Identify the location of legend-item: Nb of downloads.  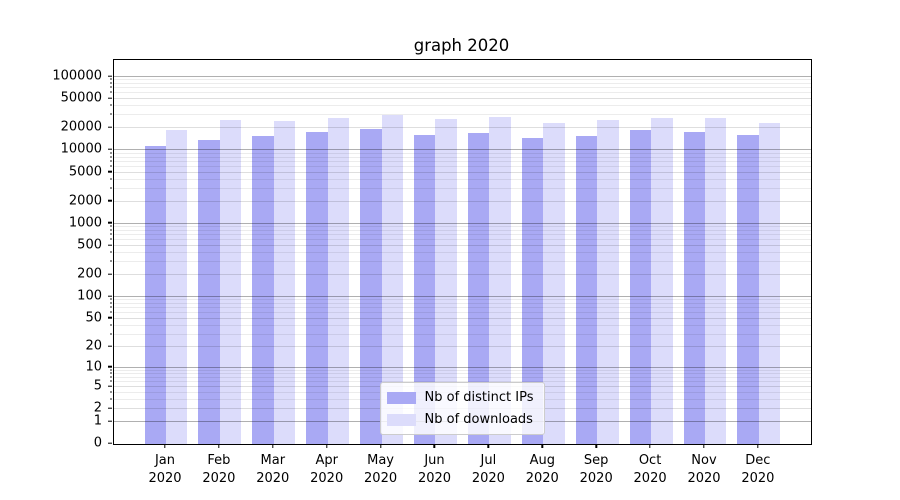
(460, 419).